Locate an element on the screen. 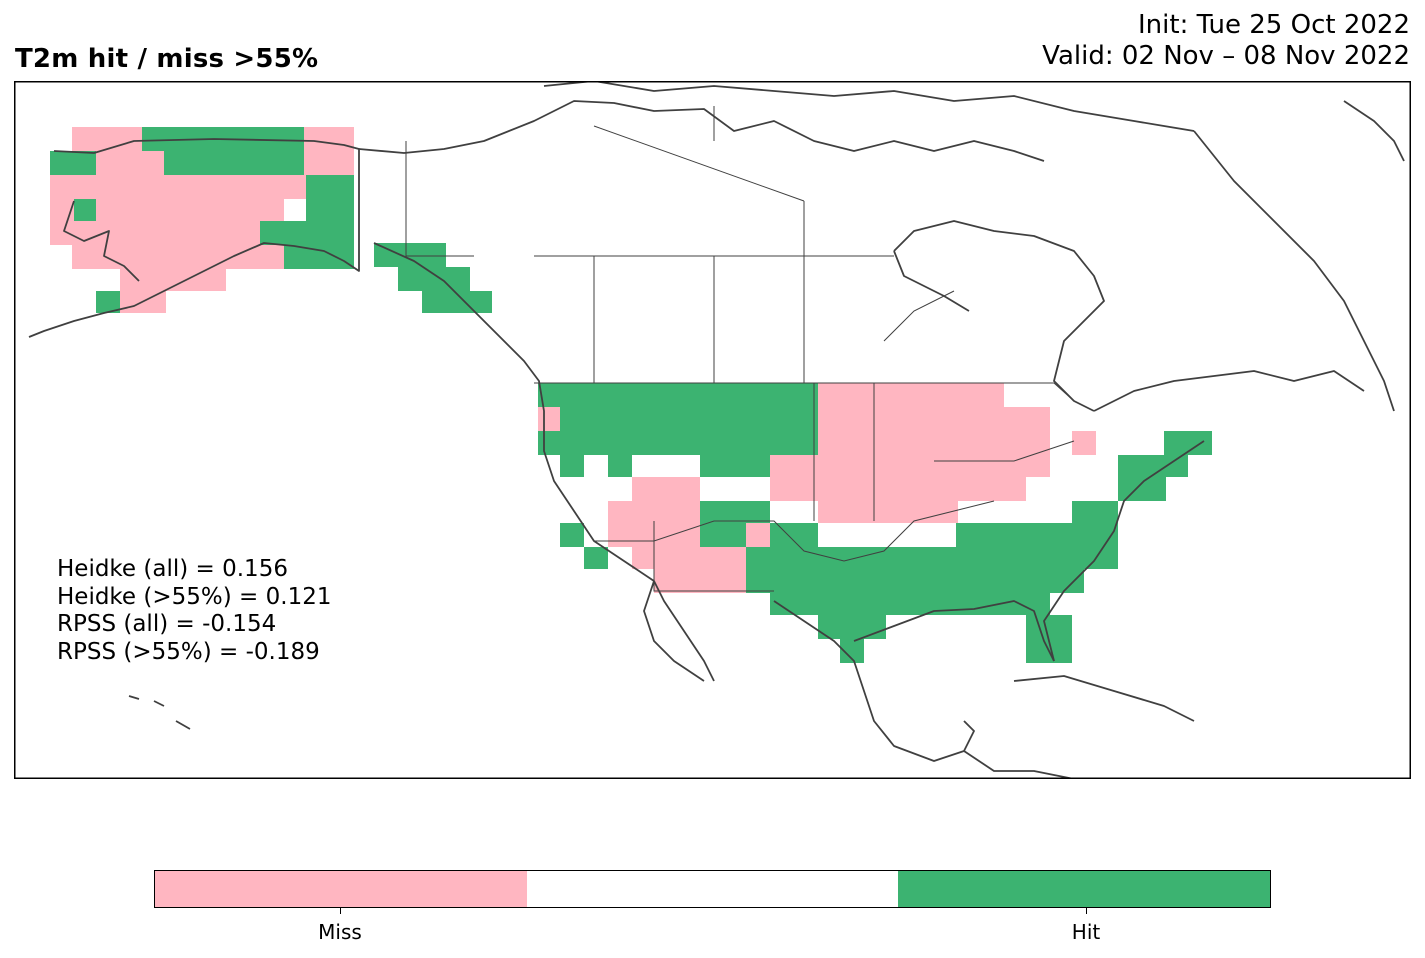  valid-range: Valid: 02 Nov – 08 Nov 2022 is located at coordinates (1226, 56).